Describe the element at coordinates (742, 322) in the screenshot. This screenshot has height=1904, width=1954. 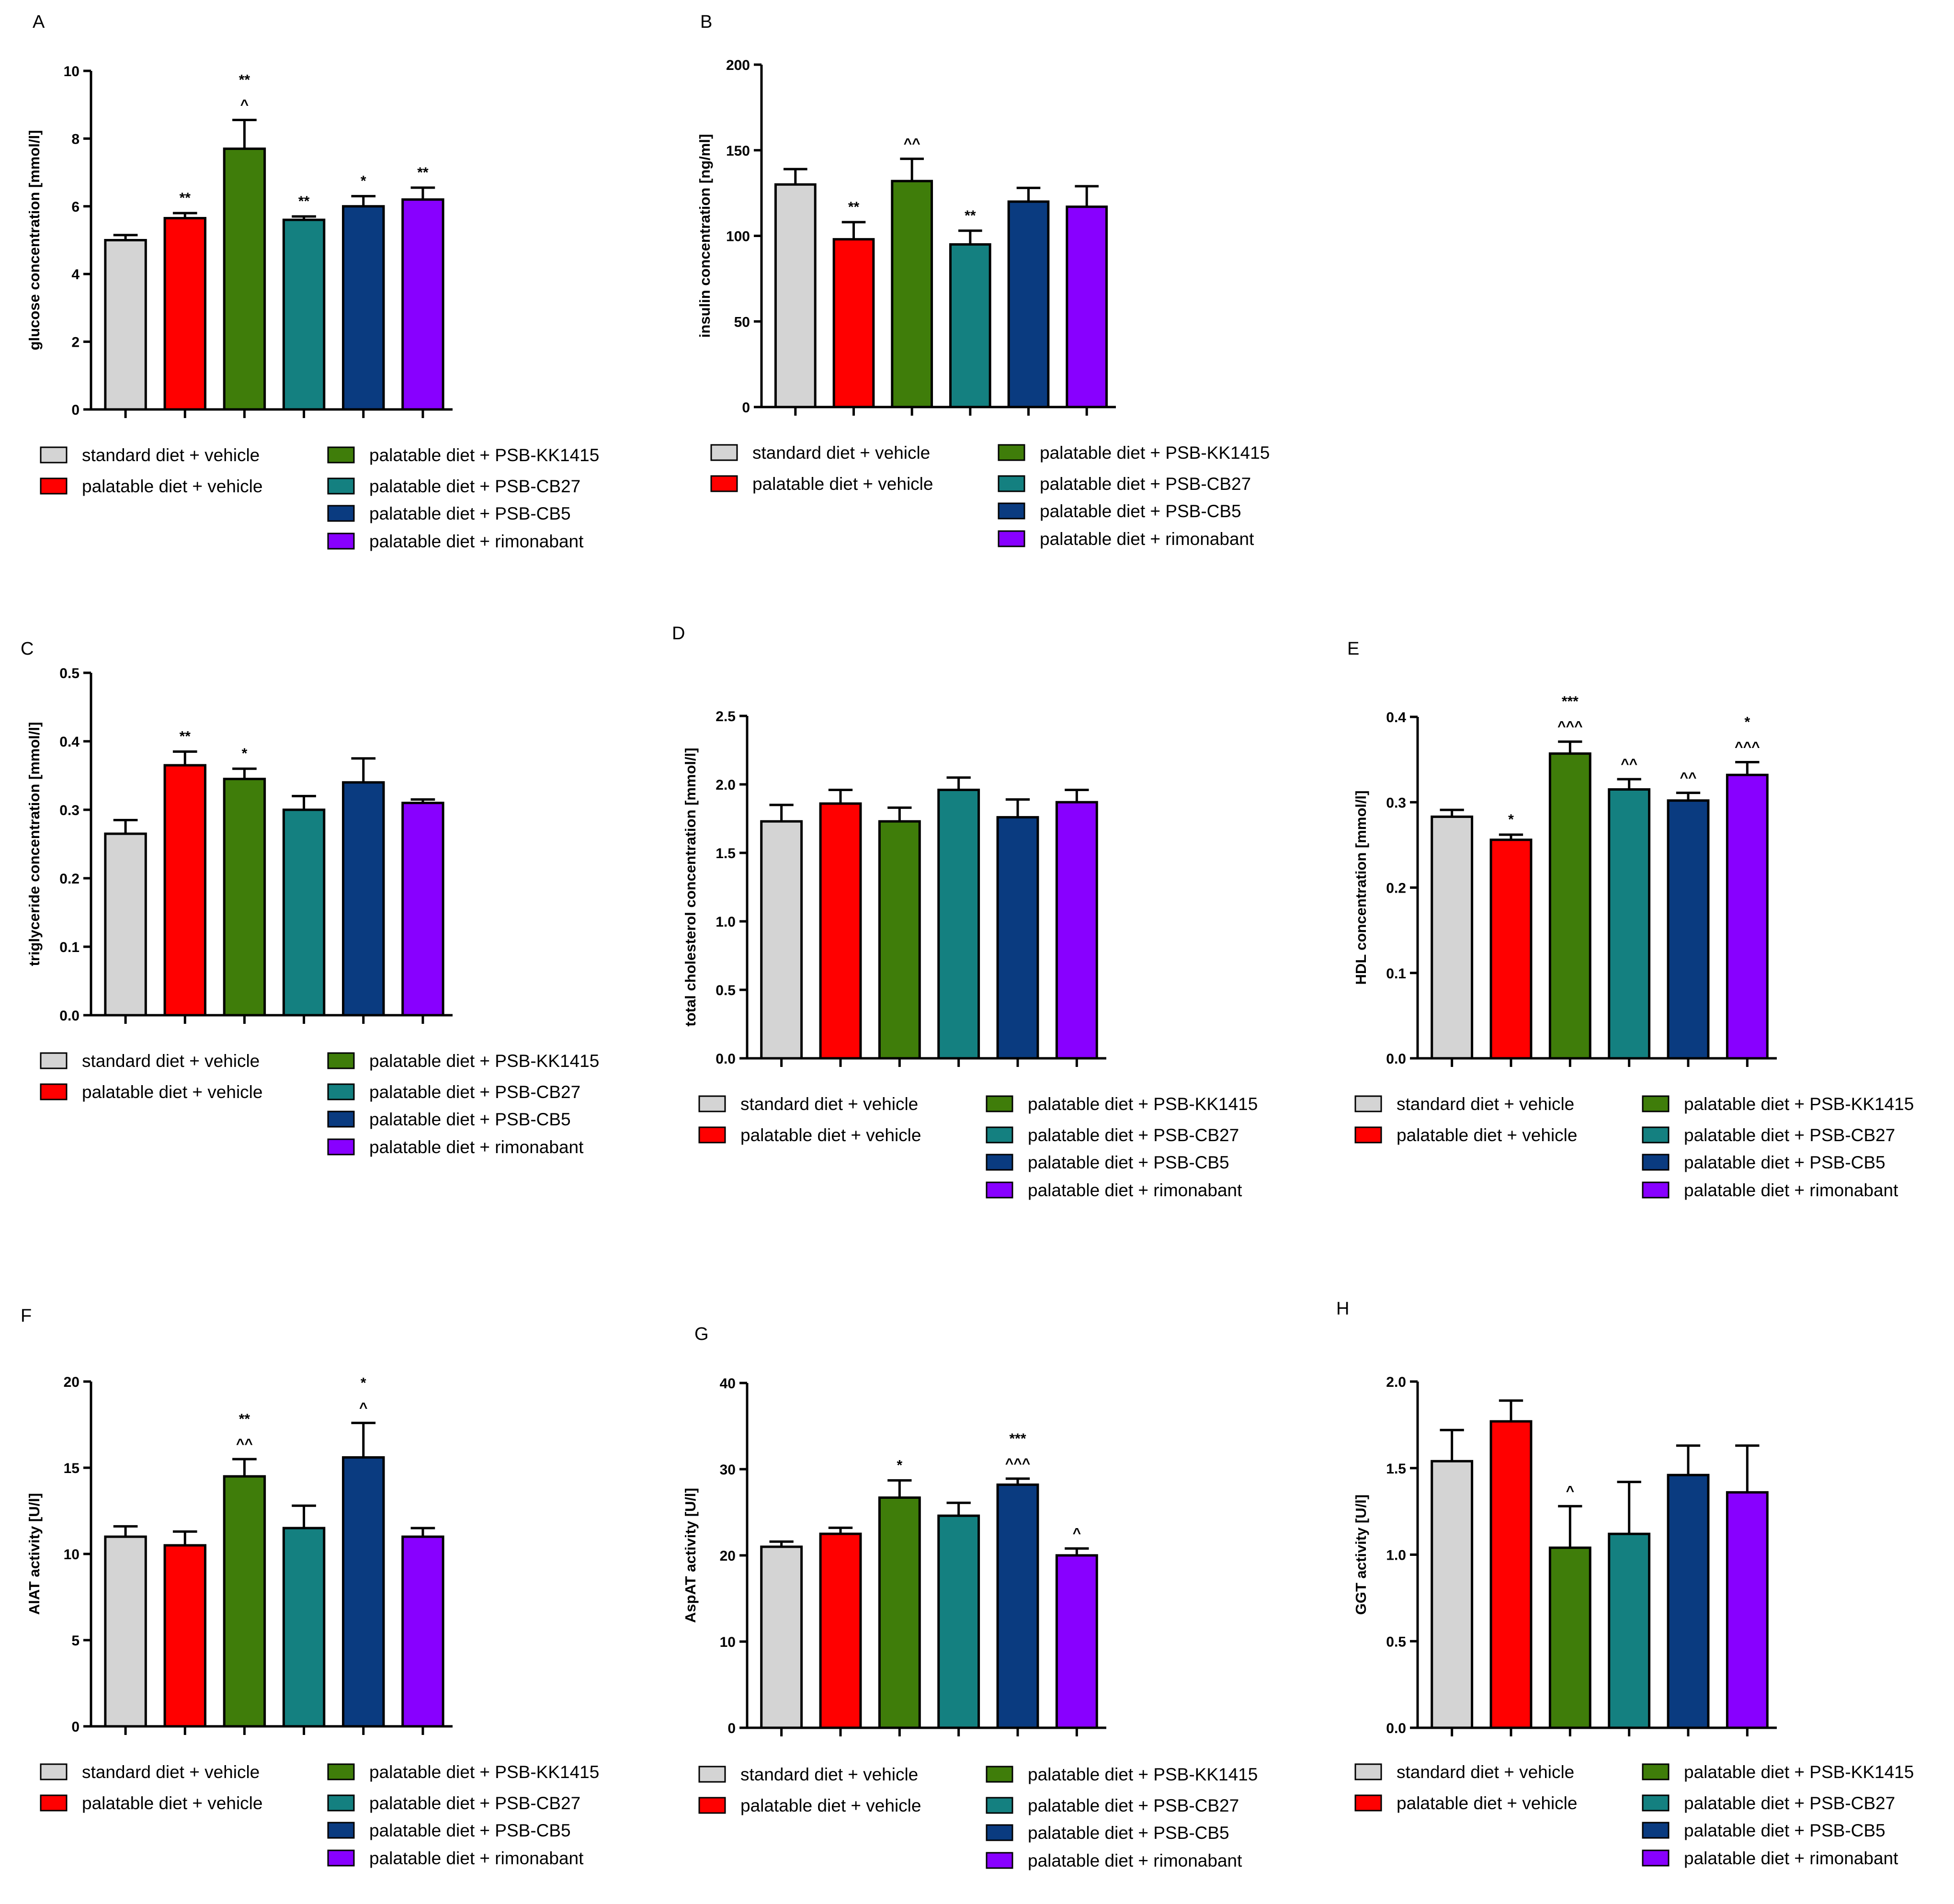
I see `y-tick-label: 50` at that location.